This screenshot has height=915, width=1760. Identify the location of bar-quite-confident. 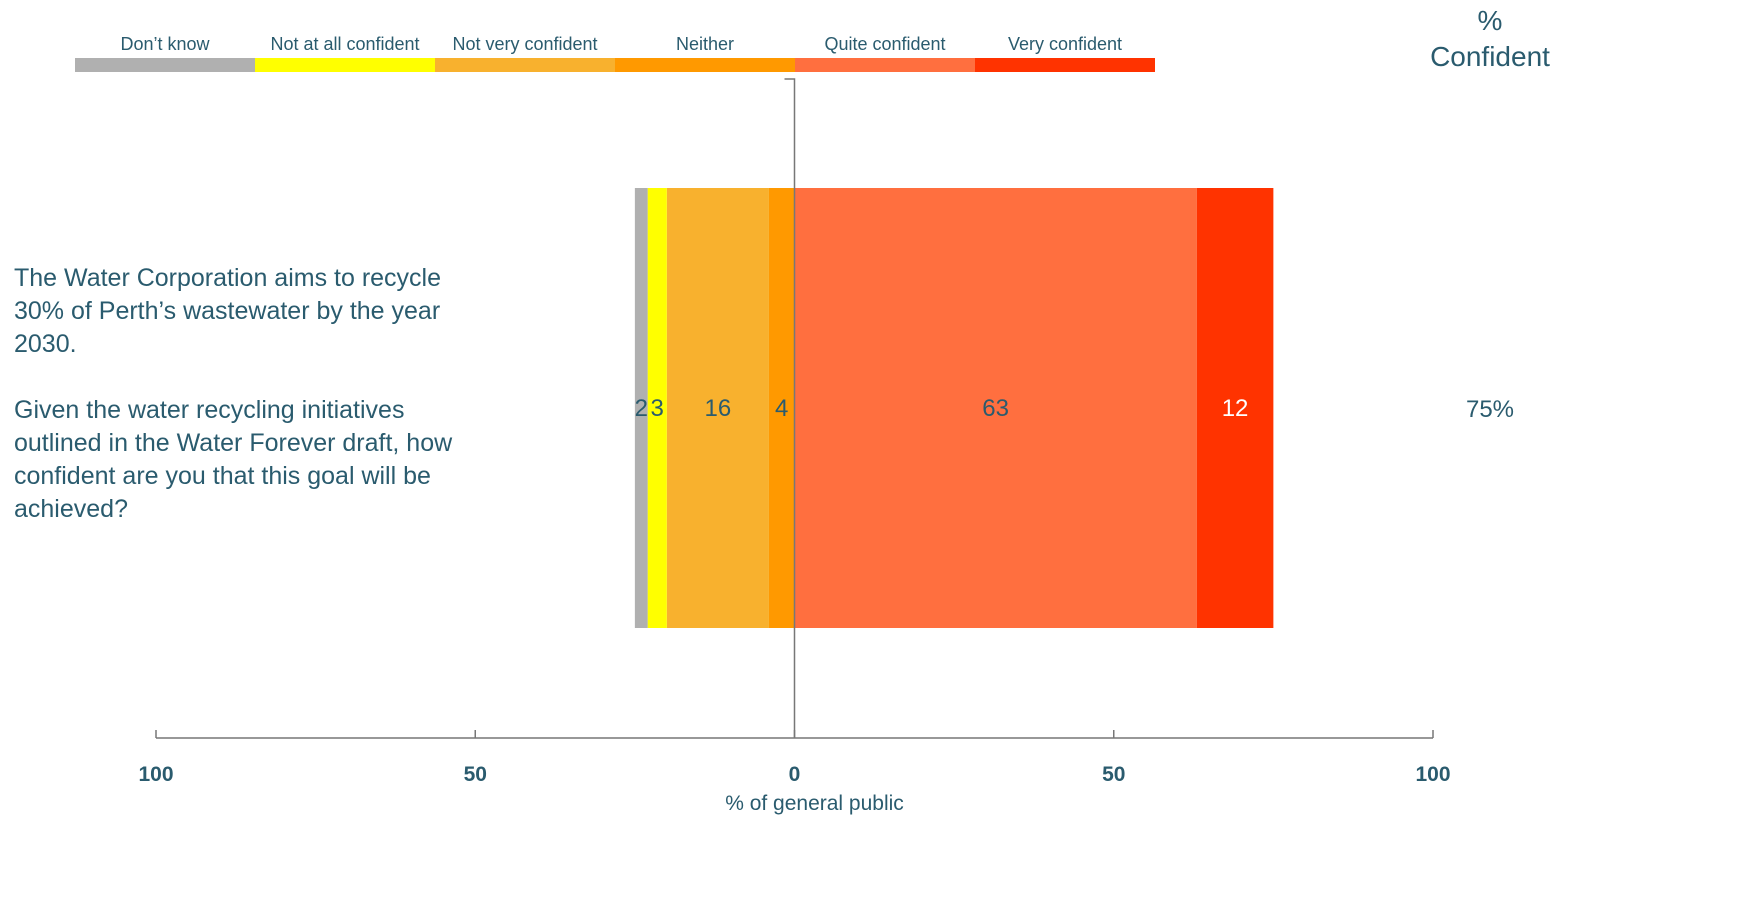
(995, 408).